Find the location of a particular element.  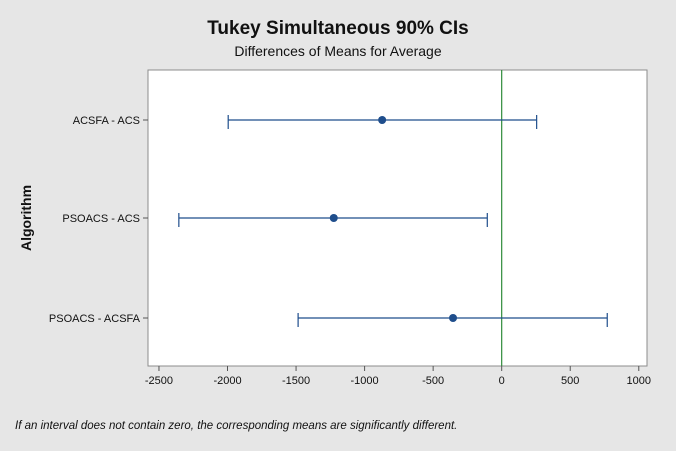

category-label: PSOACS - ACS is located at coordinates (101, 219).